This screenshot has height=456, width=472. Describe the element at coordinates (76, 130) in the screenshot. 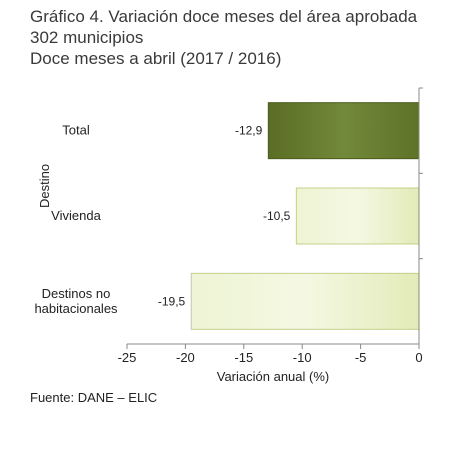

I see `category-label-total: Total` at that location.